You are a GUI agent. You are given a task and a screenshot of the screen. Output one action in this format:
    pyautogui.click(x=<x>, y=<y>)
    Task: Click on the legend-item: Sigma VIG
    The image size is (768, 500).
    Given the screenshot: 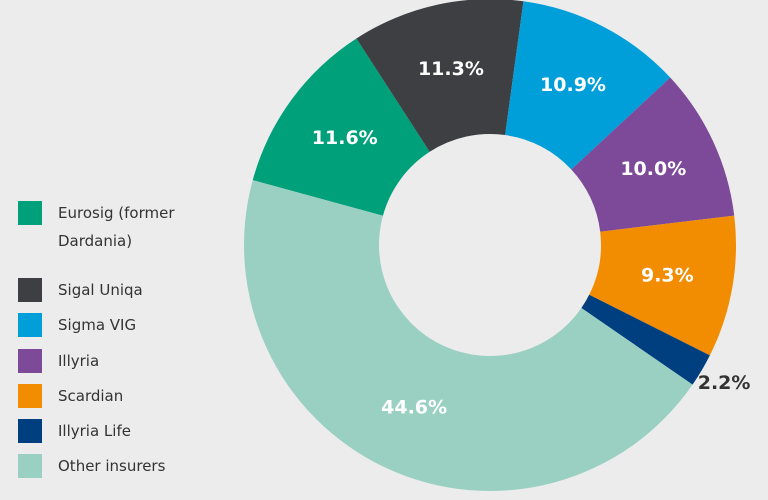 What is the action you would take?
    pyautogui.click(x=118, y=326)
    